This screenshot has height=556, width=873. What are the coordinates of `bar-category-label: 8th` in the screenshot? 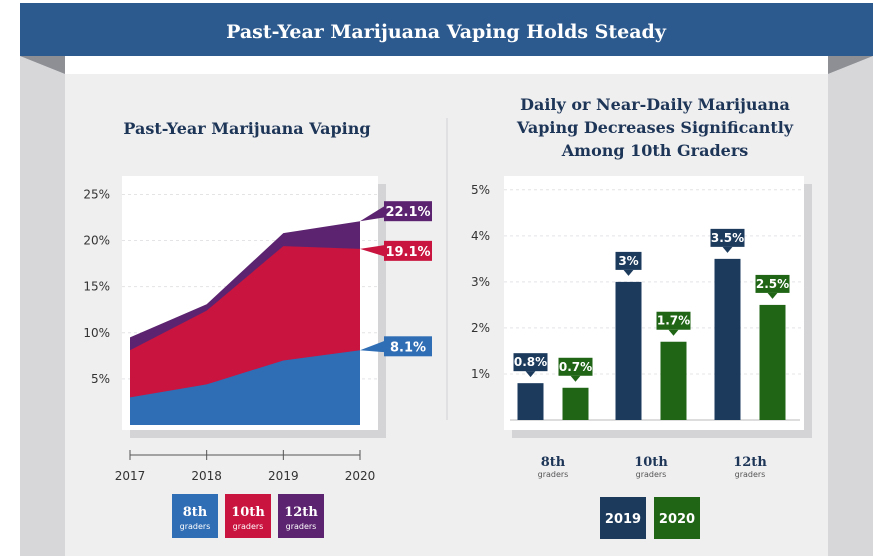 It's located at (553, 462).